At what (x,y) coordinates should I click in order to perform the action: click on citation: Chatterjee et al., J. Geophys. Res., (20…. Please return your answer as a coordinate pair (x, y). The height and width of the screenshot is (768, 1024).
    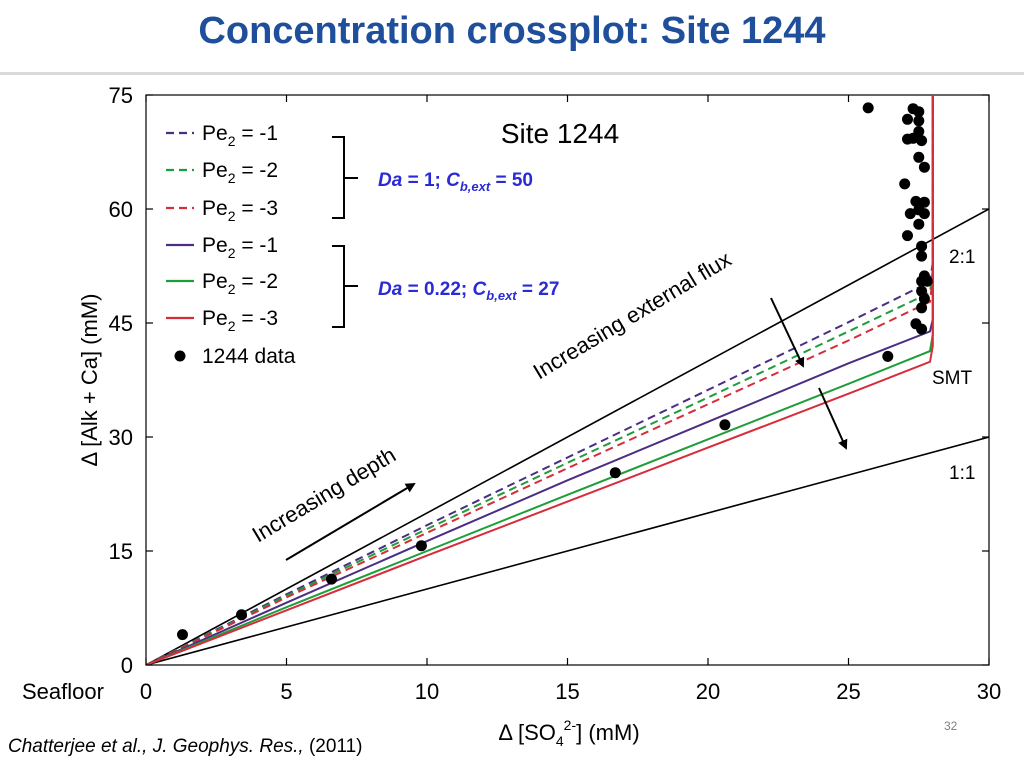
    Looking at the image, I should click on (185, 747).